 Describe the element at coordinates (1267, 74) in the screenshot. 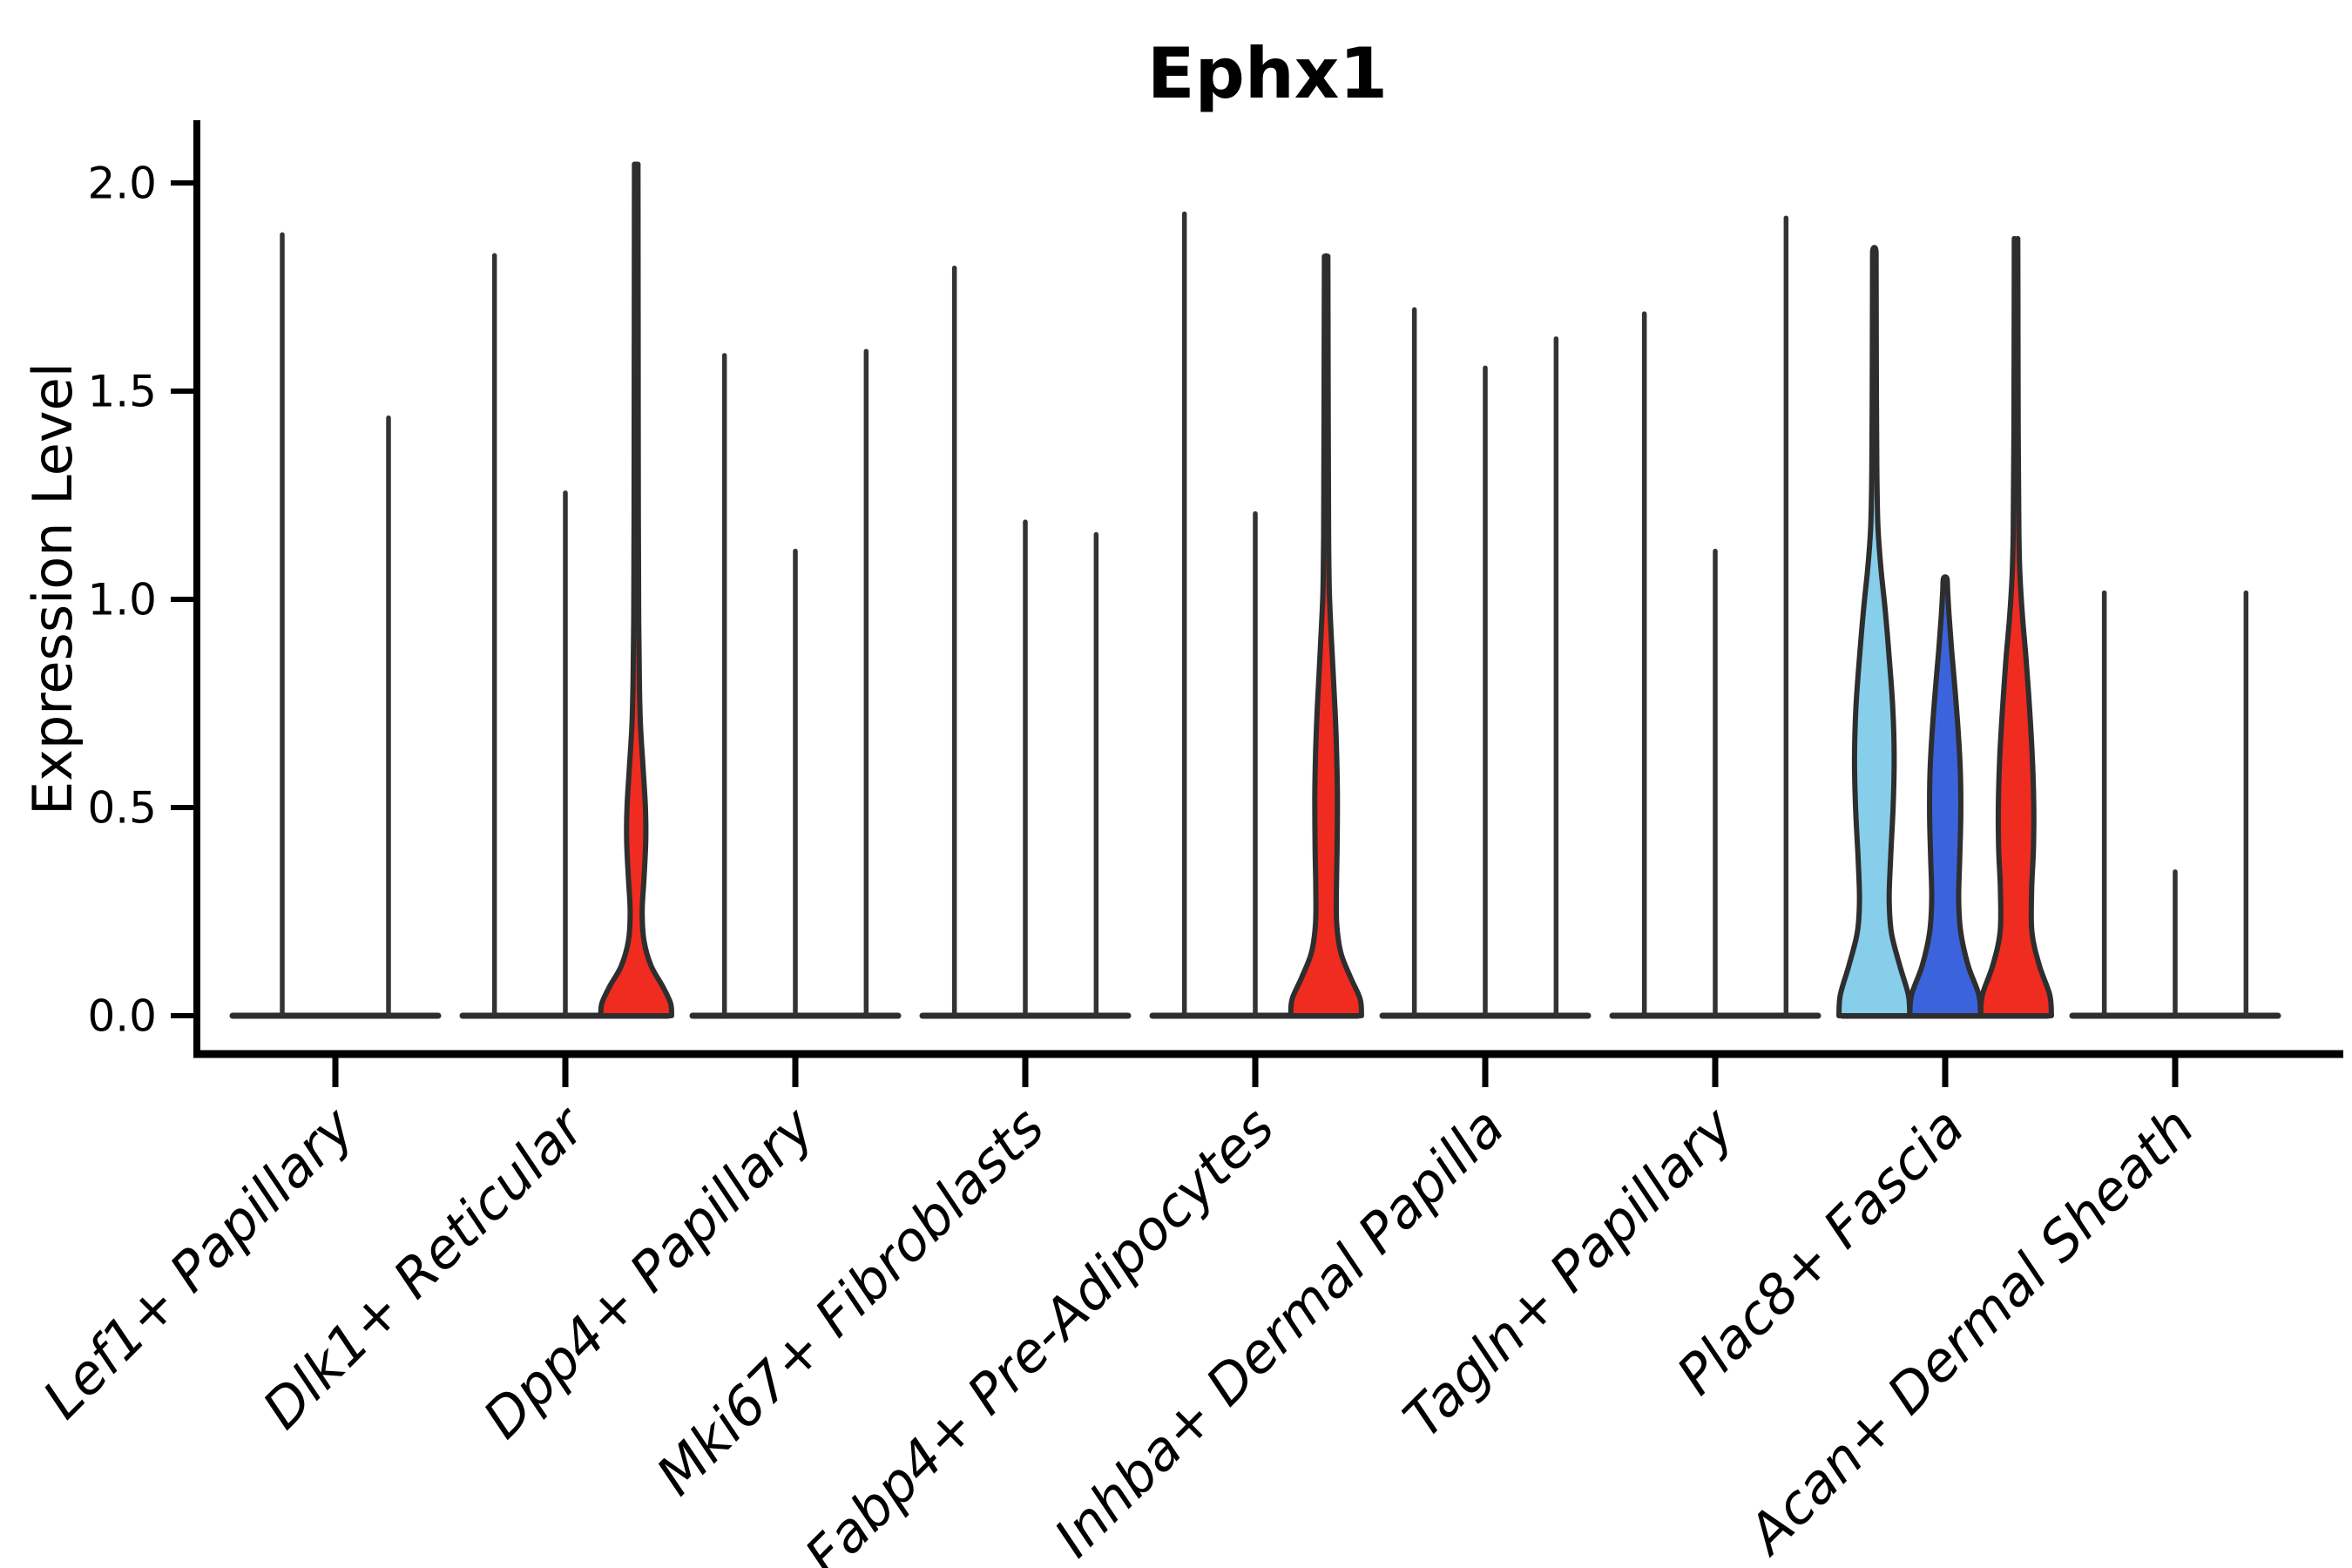

I see `chart-title: Ephx1` at that location.